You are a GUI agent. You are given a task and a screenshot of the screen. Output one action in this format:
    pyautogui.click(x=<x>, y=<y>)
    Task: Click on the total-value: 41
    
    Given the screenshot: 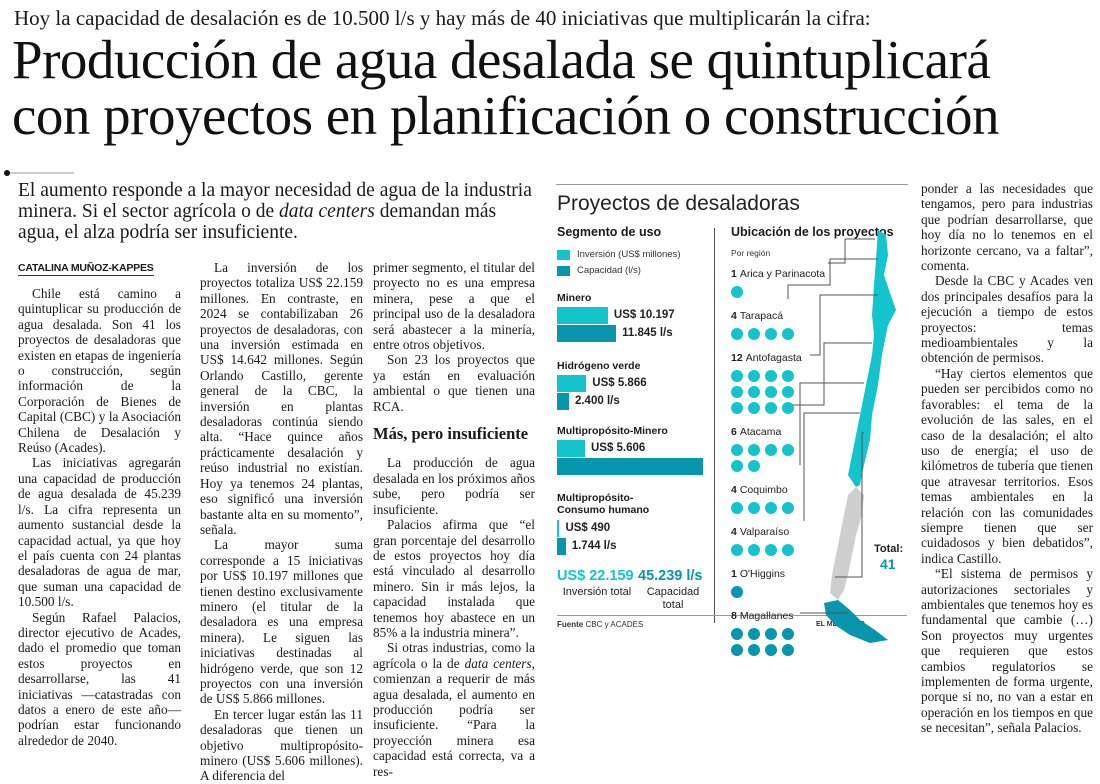 What is the action you would take?
    pyautogui.click(x=888, y=564)
    